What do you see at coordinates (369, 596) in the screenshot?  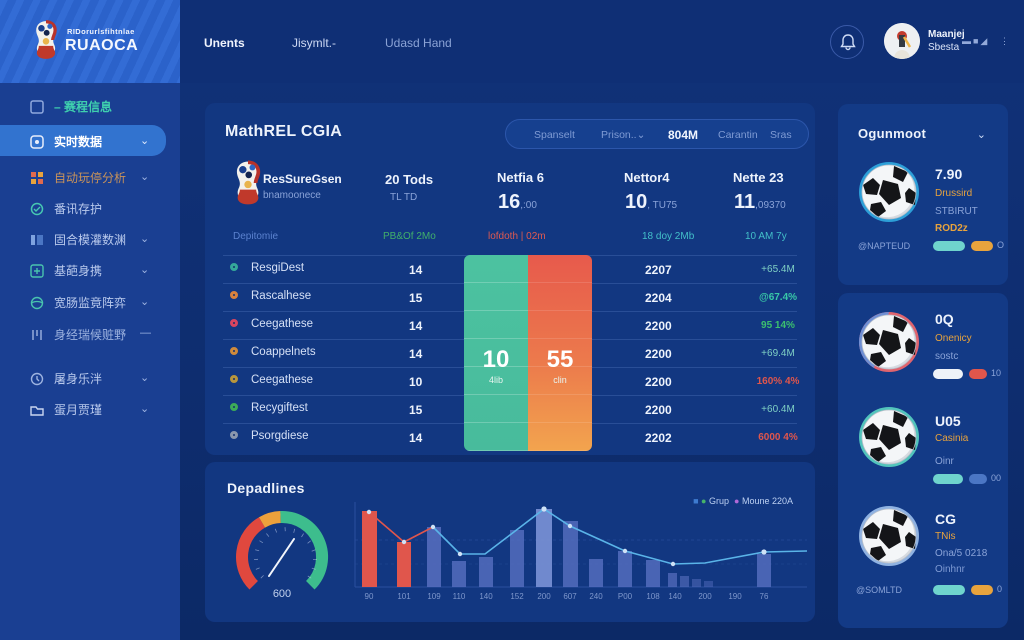 I see `svg-text: 90` at bounding box center [369, 596].